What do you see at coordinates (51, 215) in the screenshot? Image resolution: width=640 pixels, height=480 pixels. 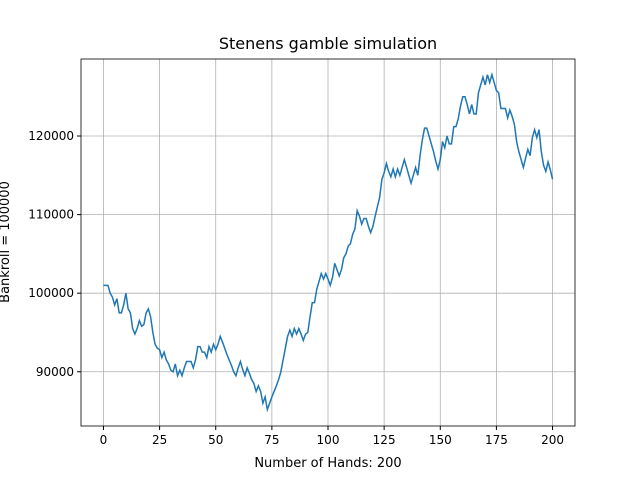 I see `y-tick-label: 110000` at bounding box center [51, 215].